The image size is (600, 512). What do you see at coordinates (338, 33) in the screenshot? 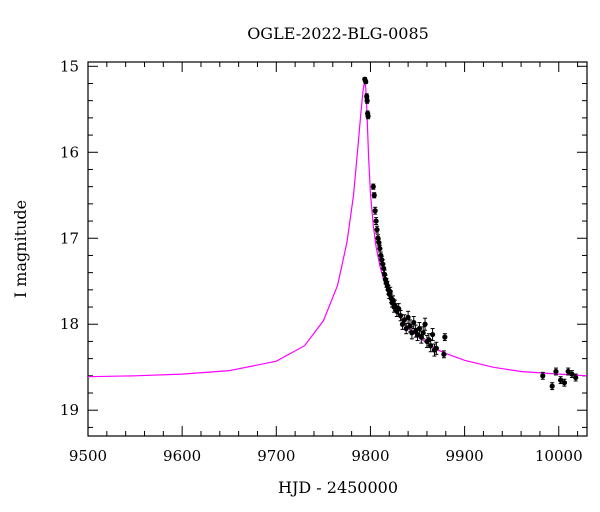
I see `chart-title: OGLE-2022-BLG-0085` at bounding box center [338, 33].